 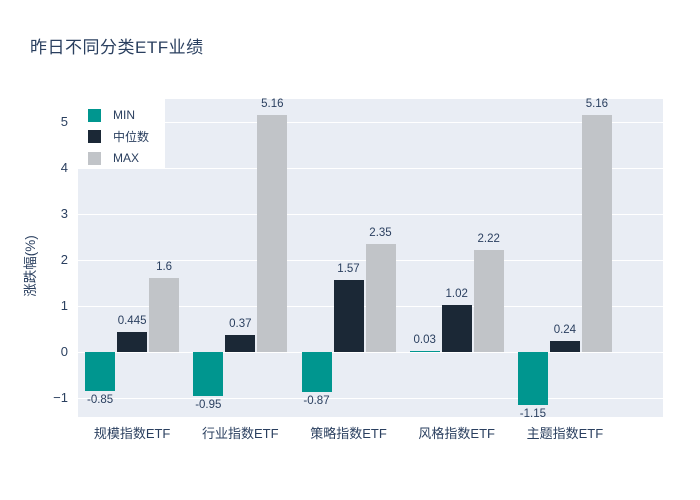 What do you see at coordinates (597, 103) in the screenshot?
I see `bar-value-label-MAX-4: 5.16` at bounding box center [597, 103].